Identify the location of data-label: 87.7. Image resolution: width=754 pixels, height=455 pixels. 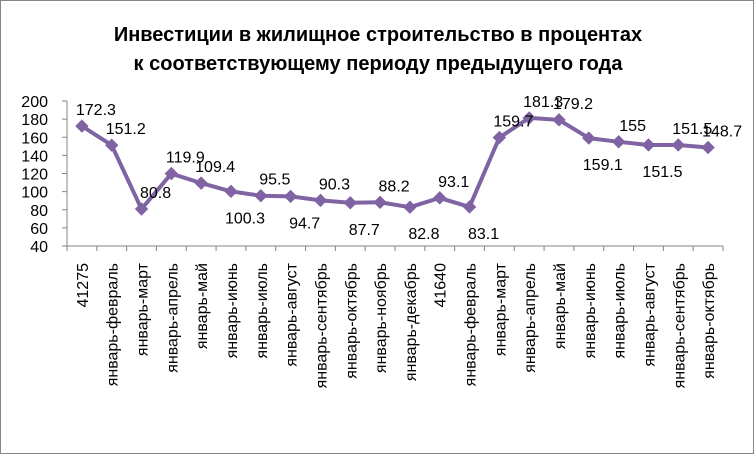
(364, 230).